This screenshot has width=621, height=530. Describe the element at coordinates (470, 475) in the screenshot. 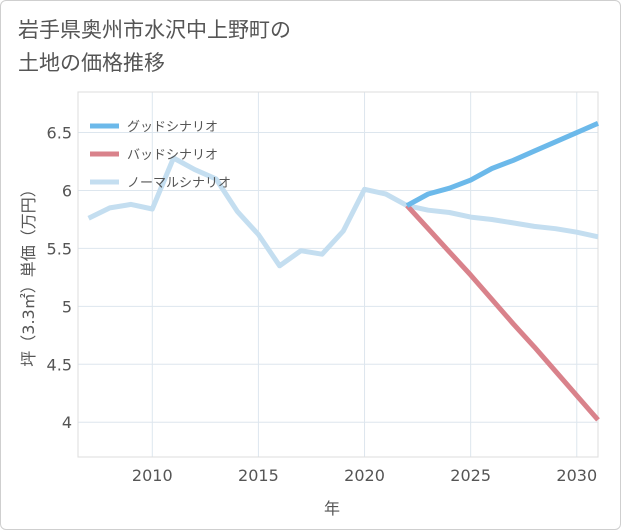

I see `x-tick-label: 2025` at that location.